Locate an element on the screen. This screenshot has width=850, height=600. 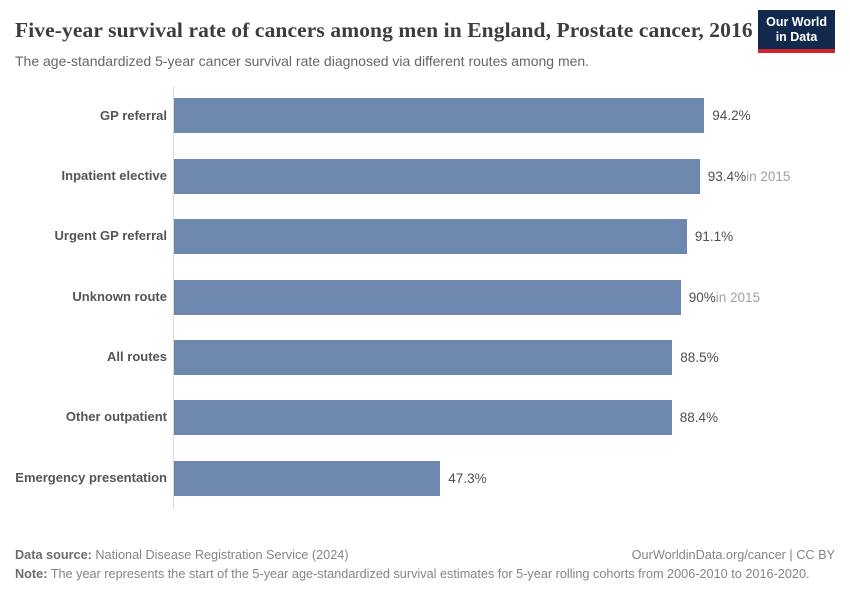
value-number: 88.4% is located at coordinates (698, 418).